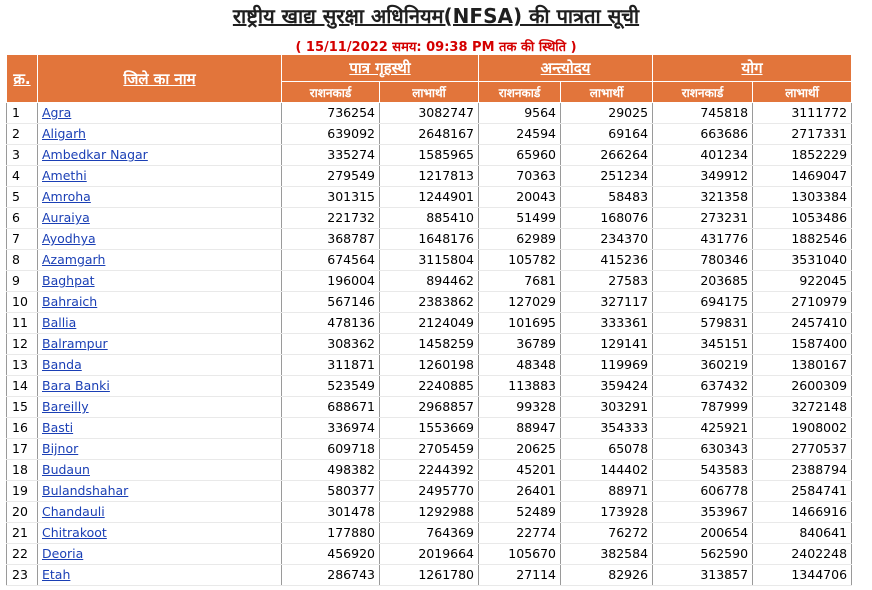 This screenshot has height=590, width=872. I want to click on cell-household-ration-card: 196004, so click(330, 281).